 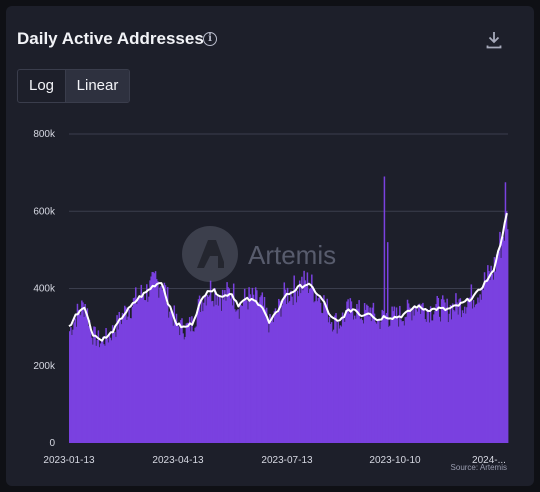 I want to click on chart-title: Daily Active Addresses, so click(x=110, y=38).